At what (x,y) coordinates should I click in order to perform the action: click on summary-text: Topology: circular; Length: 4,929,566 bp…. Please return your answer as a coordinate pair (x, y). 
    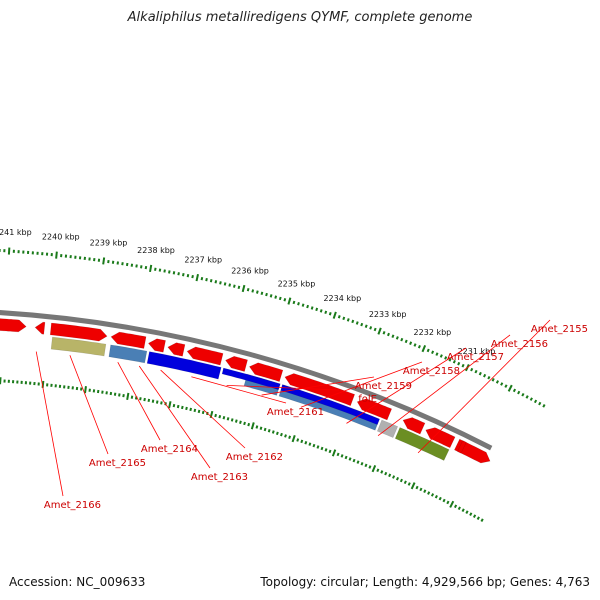
    Looking at the image, I should click on (425, 582).